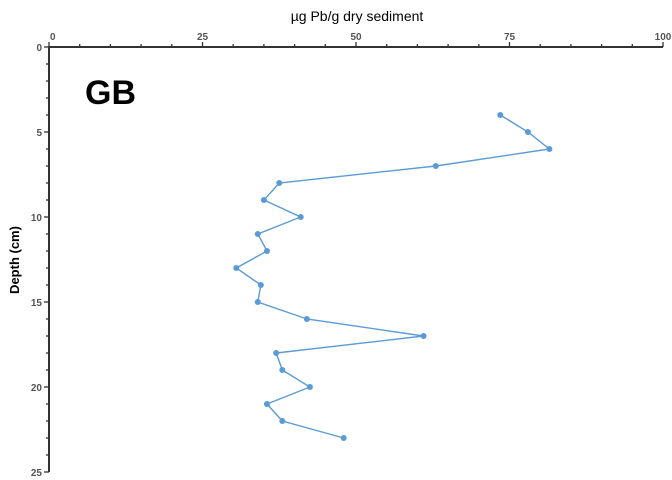 The image size is (672, 480). Describe the element at coordinates (37, 388) in the screenshot. I see `y-tick-label: 20` at that location.